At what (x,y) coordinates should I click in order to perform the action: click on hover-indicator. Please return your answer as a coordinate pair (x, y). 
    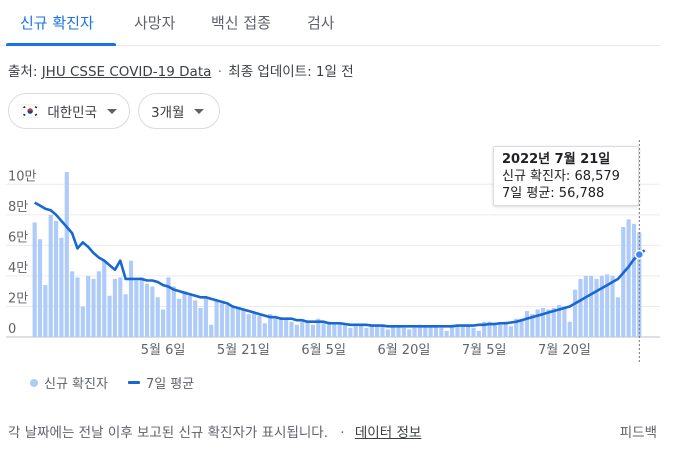
    Looking at the image, I should click on (639, 251).